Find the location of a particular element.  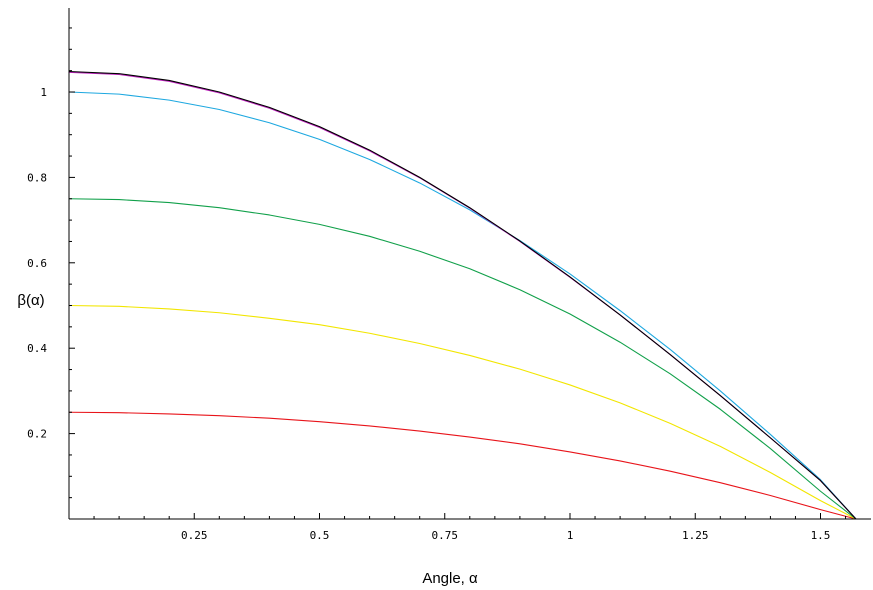

y-axis-label: β(α) is located at coordinates (30, 300).